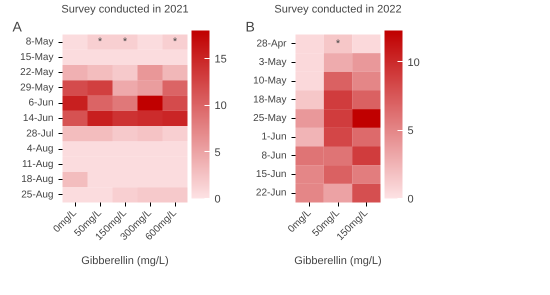 The image size is (550, 295). What do you see at coordinates (40, 149) in the screenshot?
I see `y-tick-label: 4-Aug` at bounding box center [40, 149].